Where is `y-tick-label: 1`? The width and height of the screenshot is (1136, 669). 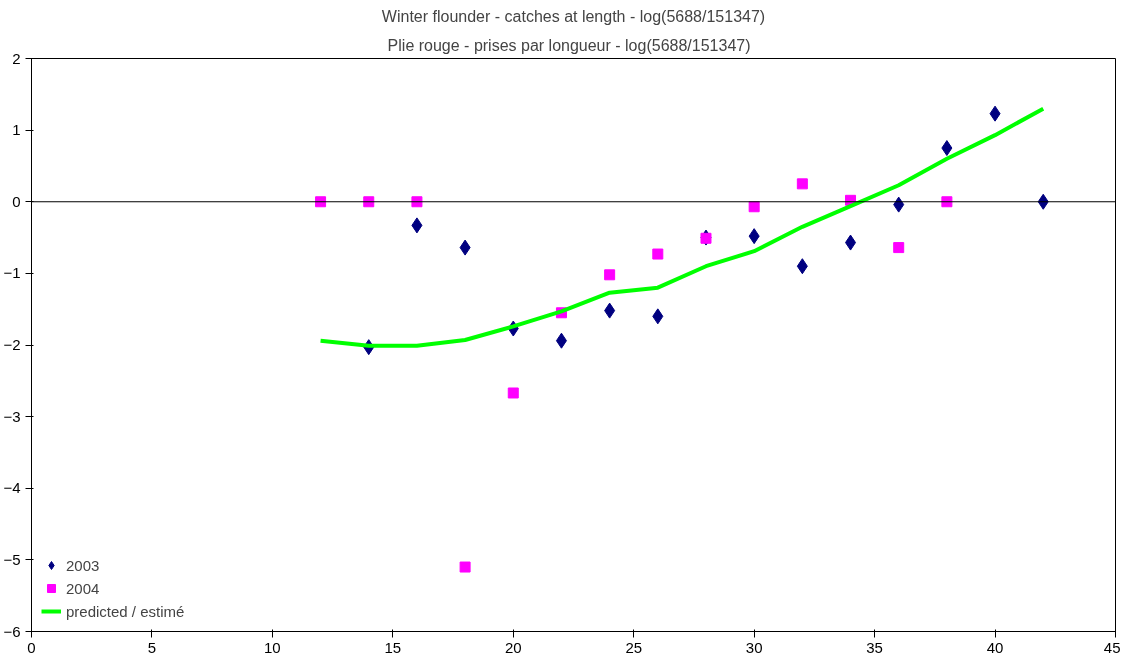 y-tick-label: 1 is located at coordinates (16, 130).